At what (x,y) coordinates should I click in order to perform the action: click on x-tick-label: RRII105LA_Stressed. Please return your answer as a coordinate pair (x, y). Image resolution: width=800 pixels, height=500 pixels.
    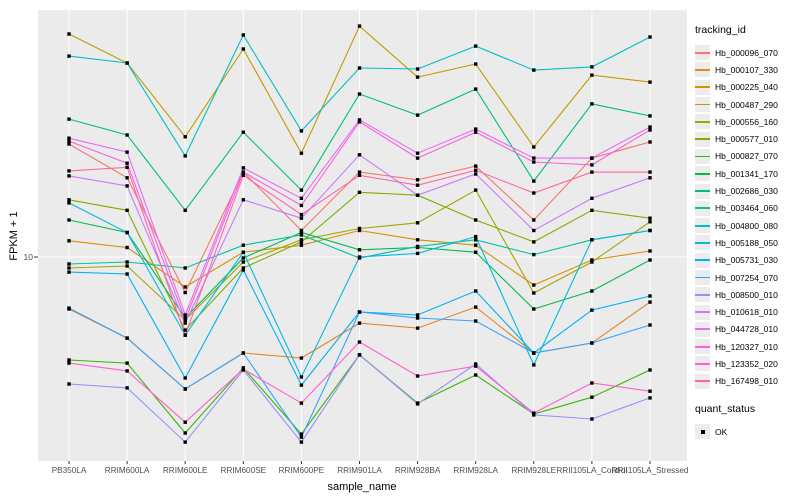
    Looking at the image, I should click on (650, 470).